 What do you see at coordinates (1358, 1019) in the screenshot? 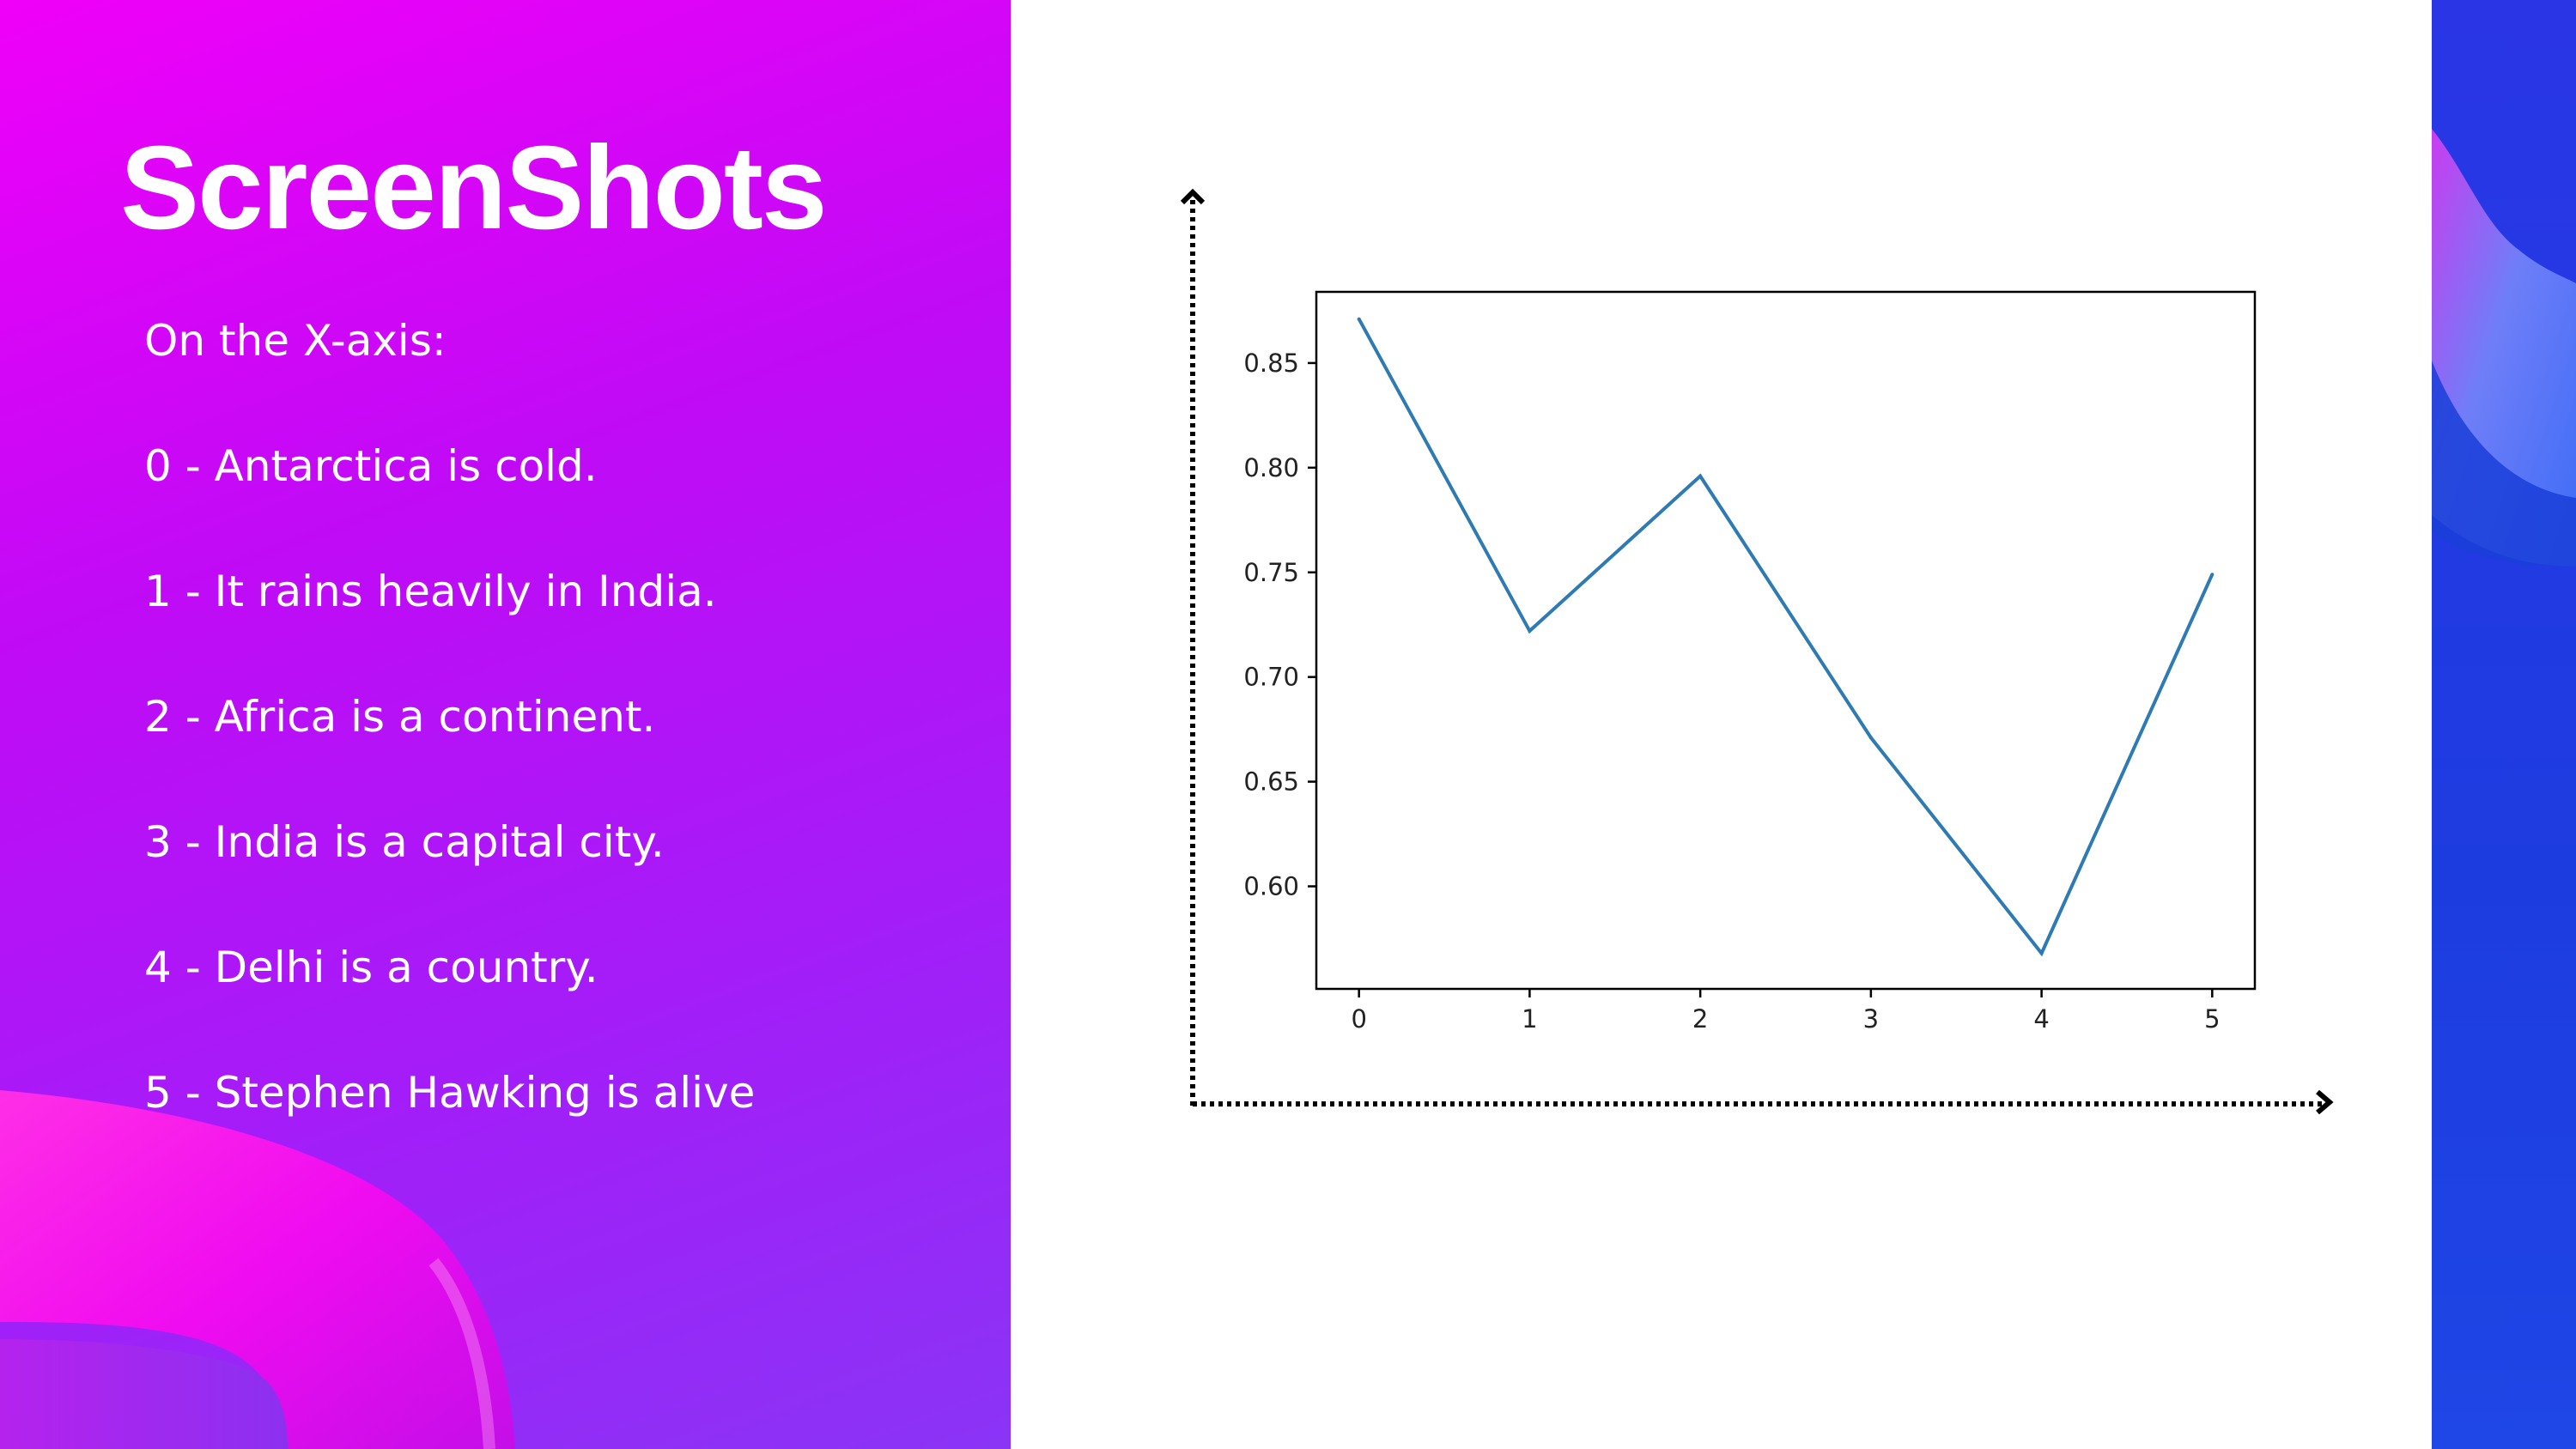
I see `x-tick-label: 0` at bounding box center [1358, 1019].